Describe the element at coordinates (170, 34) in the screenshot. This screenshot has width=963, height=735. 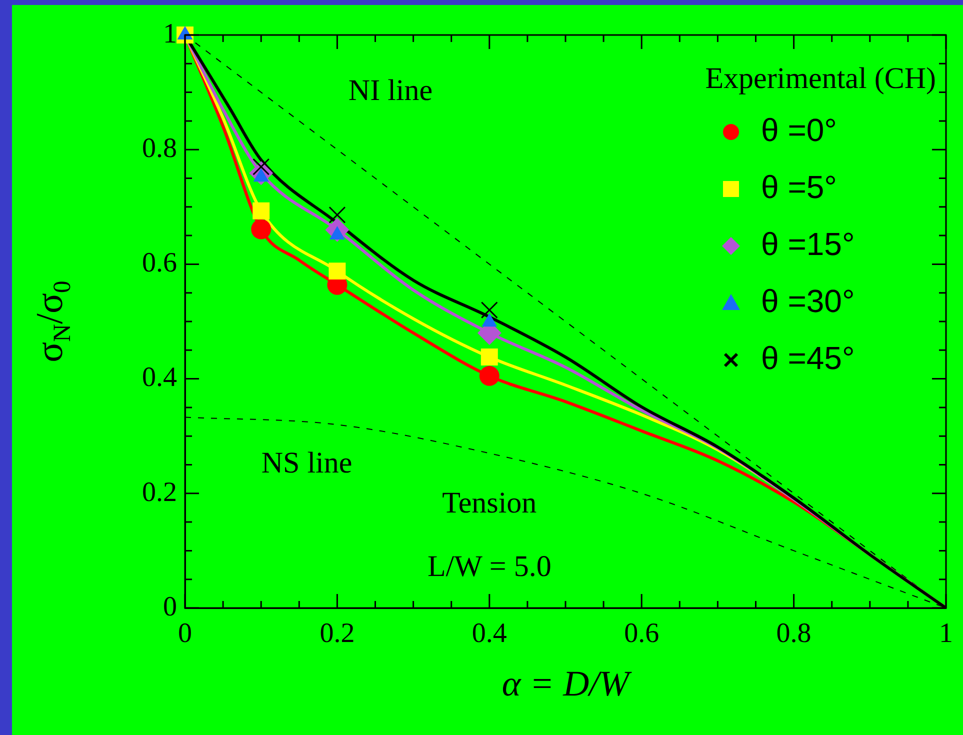
I see `y-tick-label: 1` at that location.